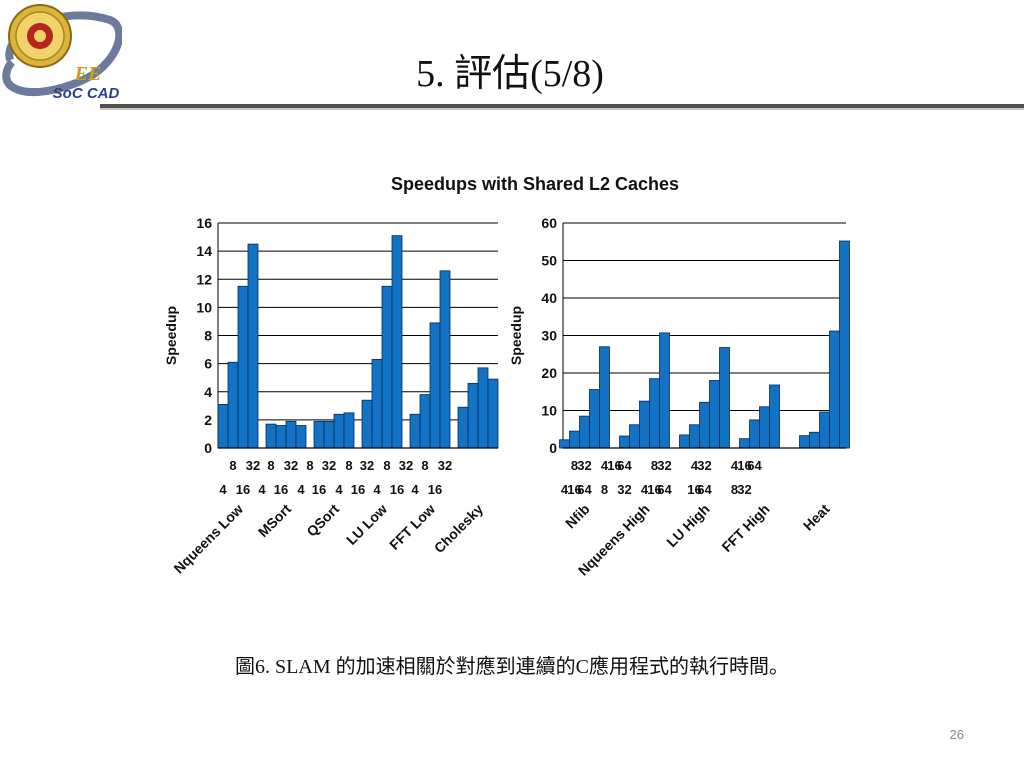 The image size is (1024, 768). Describe the element at coordinates (458, 528) in the screenshot. I see `group-label: Cholesky` at that location.